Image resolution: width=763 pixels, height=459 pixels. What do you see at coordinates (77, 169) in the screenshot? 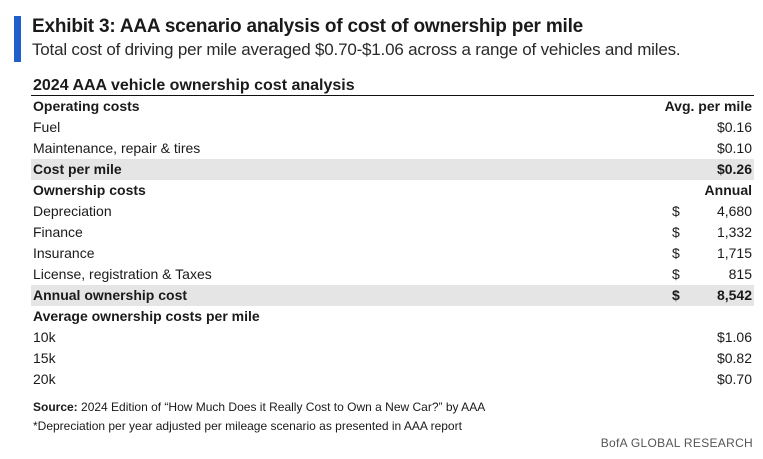
I see `row-label: Cost per mile` at bounding box center [77, 169].